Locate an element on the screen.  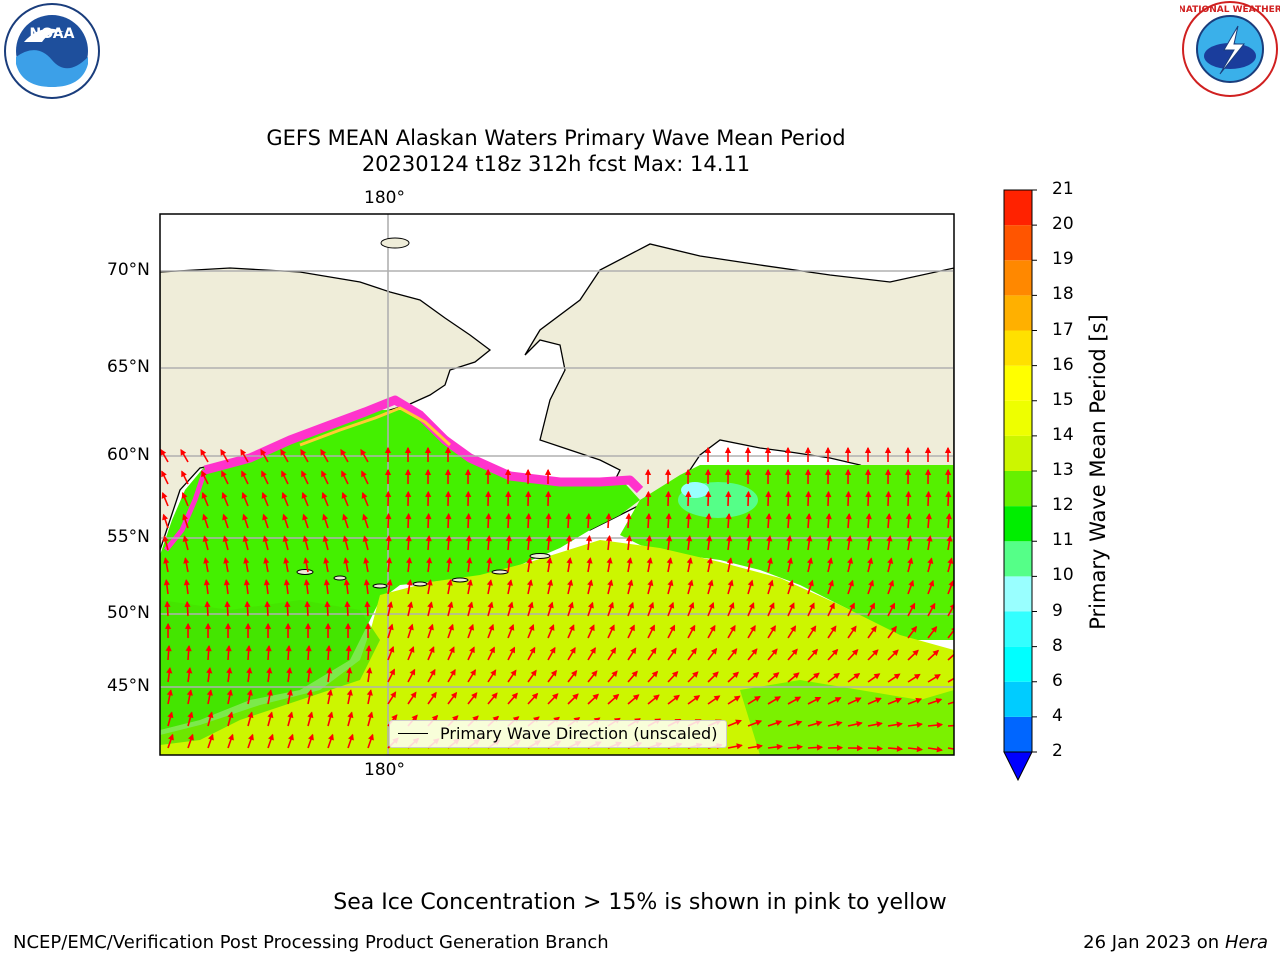
colorbar-tick: 6 is located at coordinates (1057, 680).